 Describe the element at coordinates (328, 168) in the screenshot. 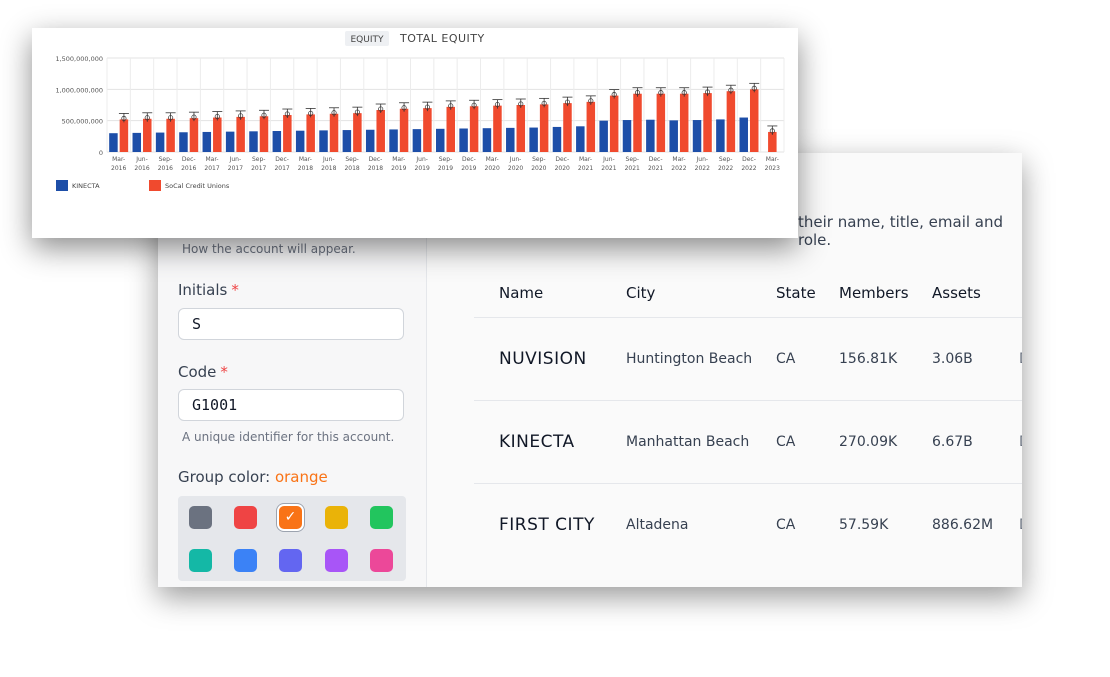

I see `x-tick-label: 2018` at that location.